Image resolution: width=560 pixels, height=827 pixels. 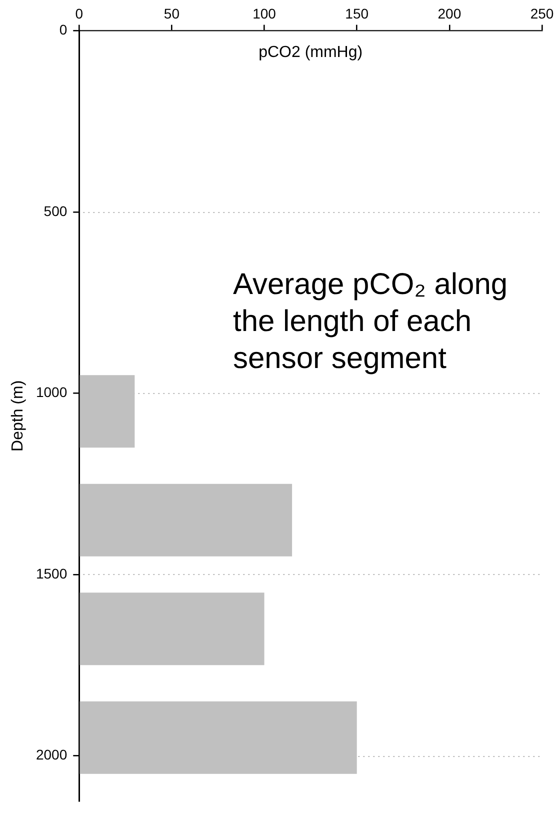 I want to click on y-tick-label: 0, so click(x=63, y=30).